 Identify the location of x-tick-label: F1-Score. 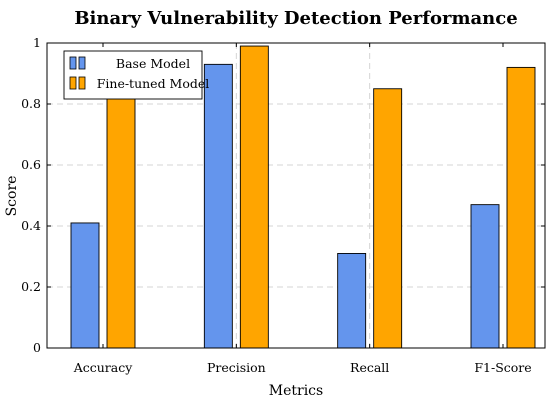
(502, 367).